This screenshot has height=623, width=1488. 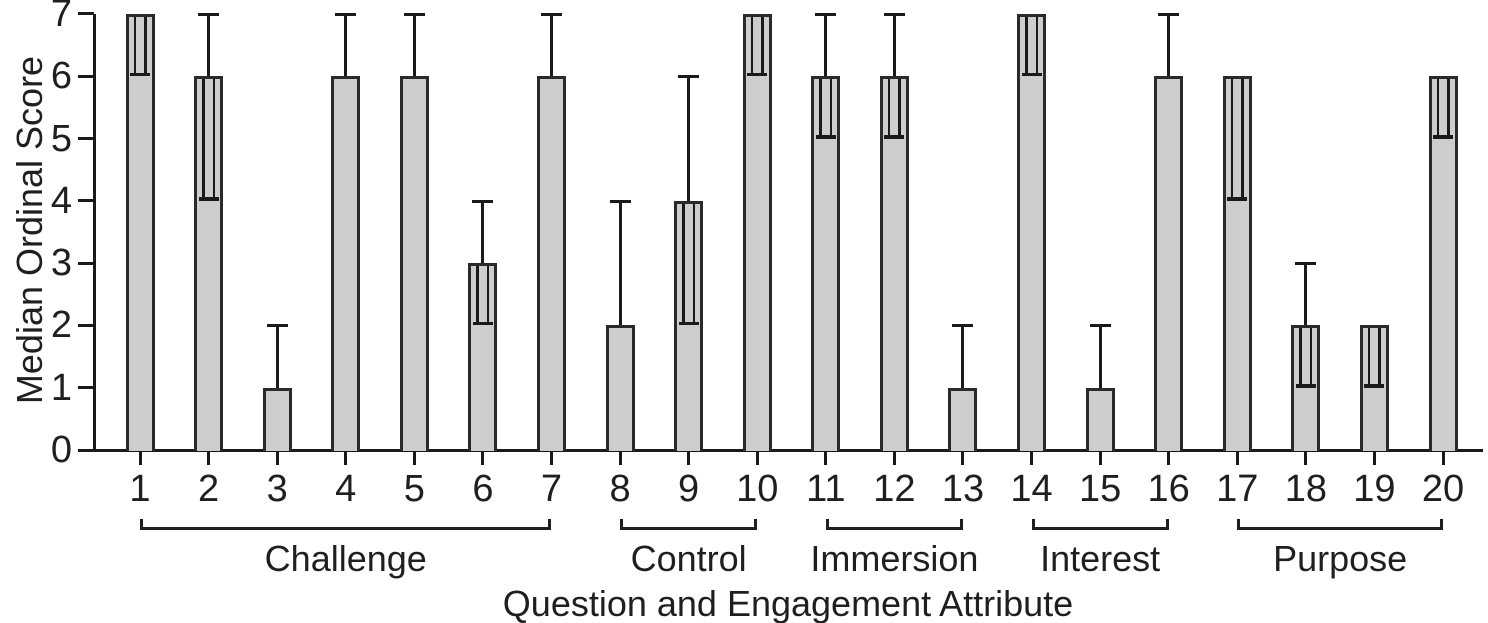 I want to click on x-tick-label: 14, so click(x=1031, y=489).